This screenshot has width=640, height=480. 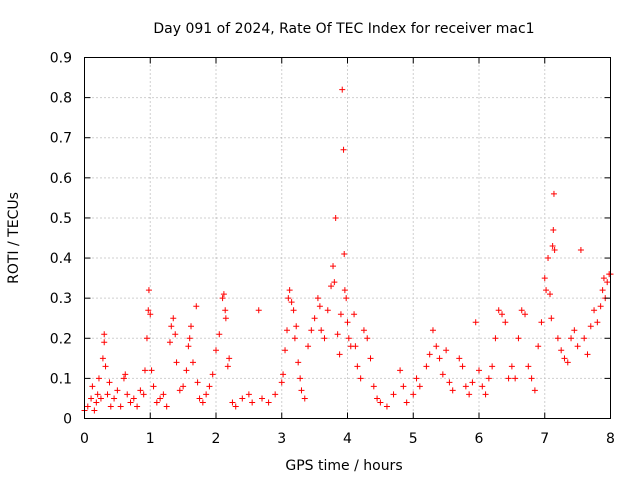 What do you see at coordinates (61, 139) in the screenshot?
I see `y-tick-label: 0.7` at bounding box center [61, 139].